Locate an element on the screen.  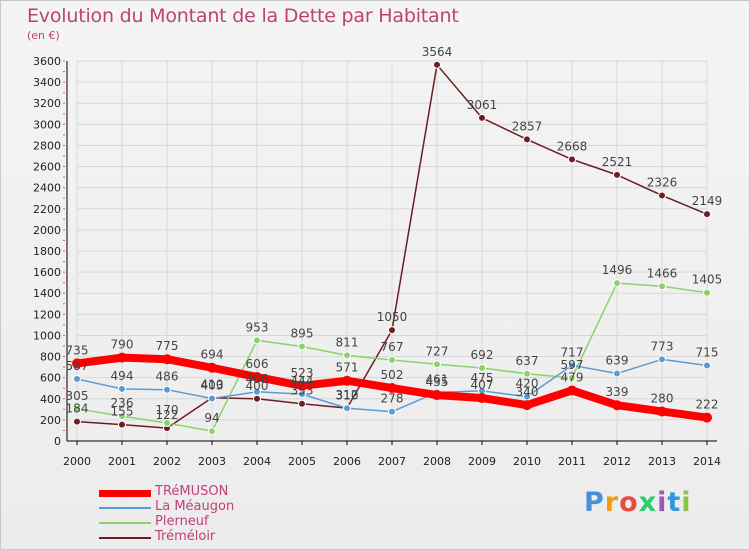
y-tick-label: 3600 is located at coordinates (47, 61).